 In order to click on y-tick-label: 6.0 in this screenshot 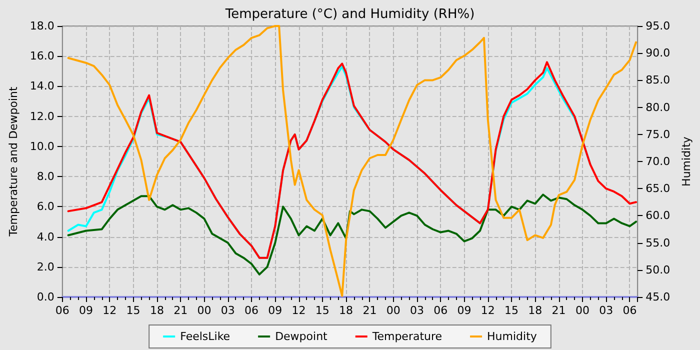, I will do `click(45, 207)`.